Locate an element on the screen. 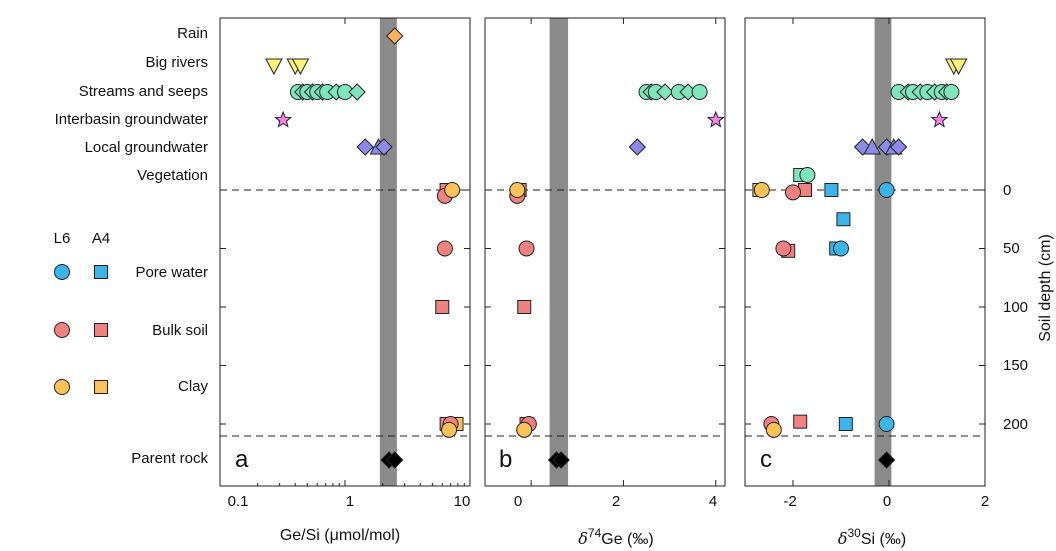  x-tick-label-c-0: -2 is located at coordinates (789, 501).